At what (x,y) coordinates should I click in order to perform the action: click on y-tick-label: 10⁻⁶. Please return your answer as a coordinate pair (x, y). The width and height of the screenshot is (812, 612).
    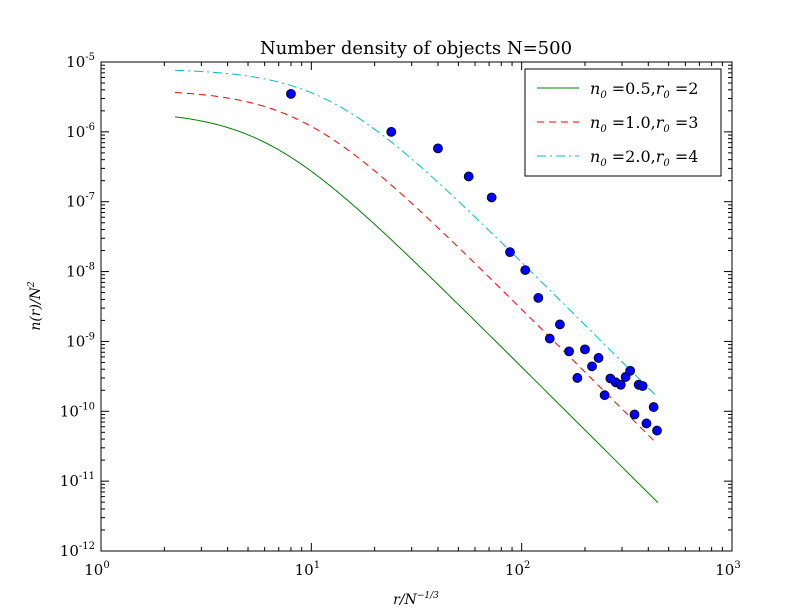
    Looking at the image, I should click on (80, 131).